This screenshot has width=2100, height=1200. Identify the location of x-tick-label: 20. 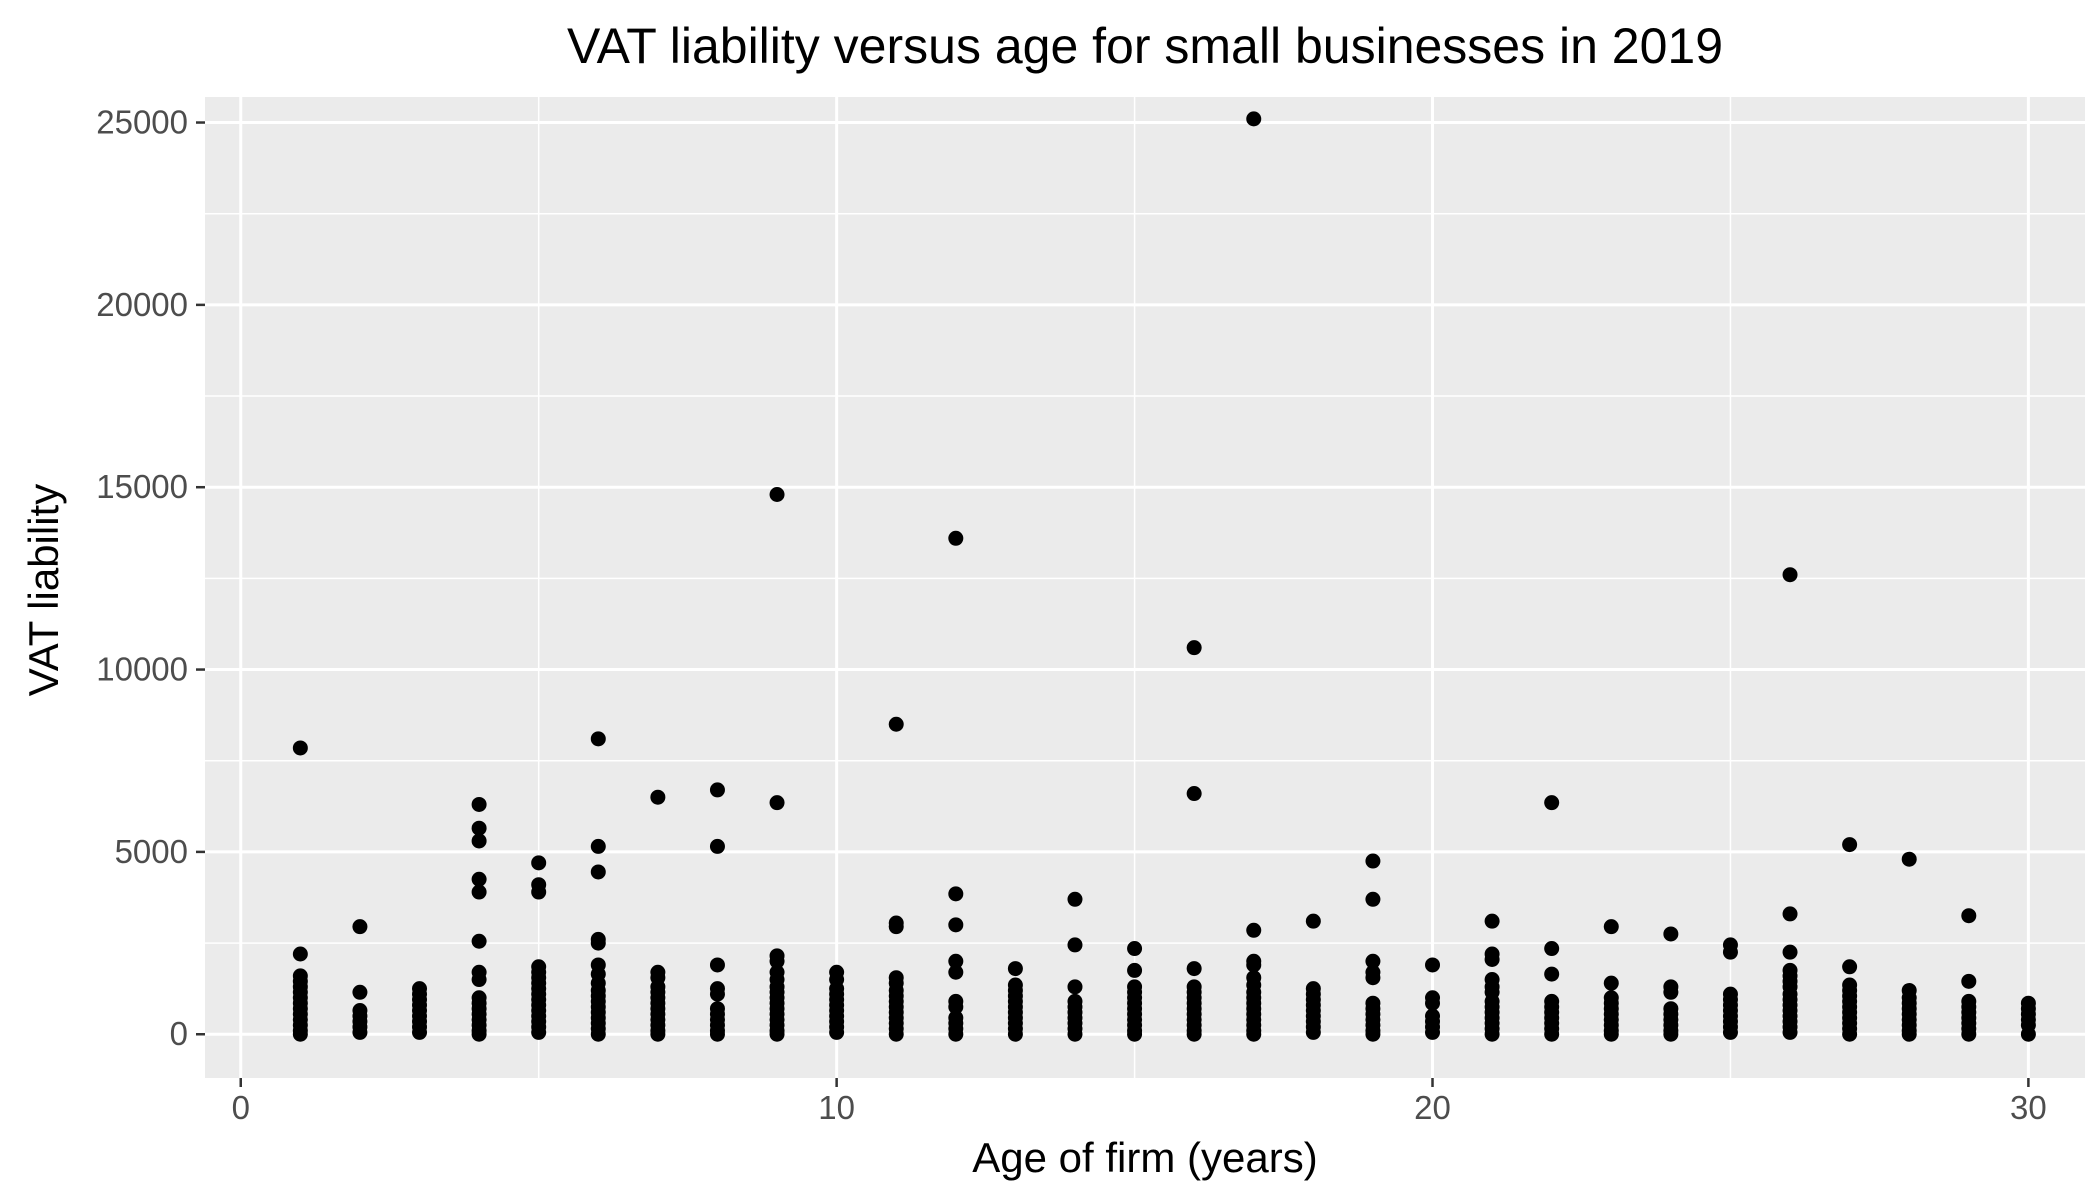
(1432, 1107).